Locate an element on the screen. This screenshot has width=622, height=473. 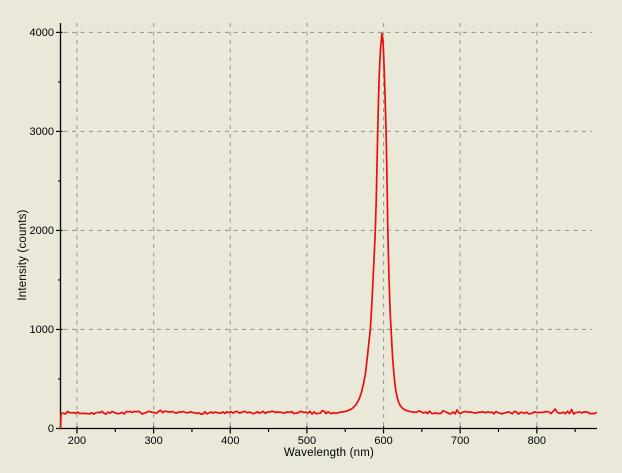
y-tick-label: 1000 is located at coordinates (42, 330).